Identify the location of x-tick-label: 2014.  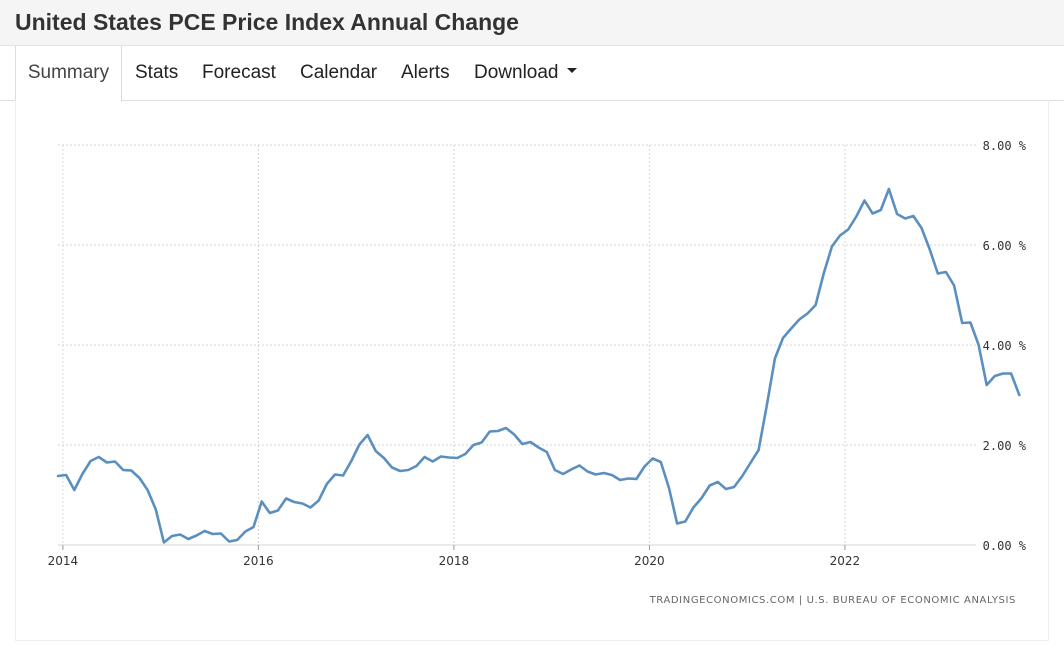
(63, 561).